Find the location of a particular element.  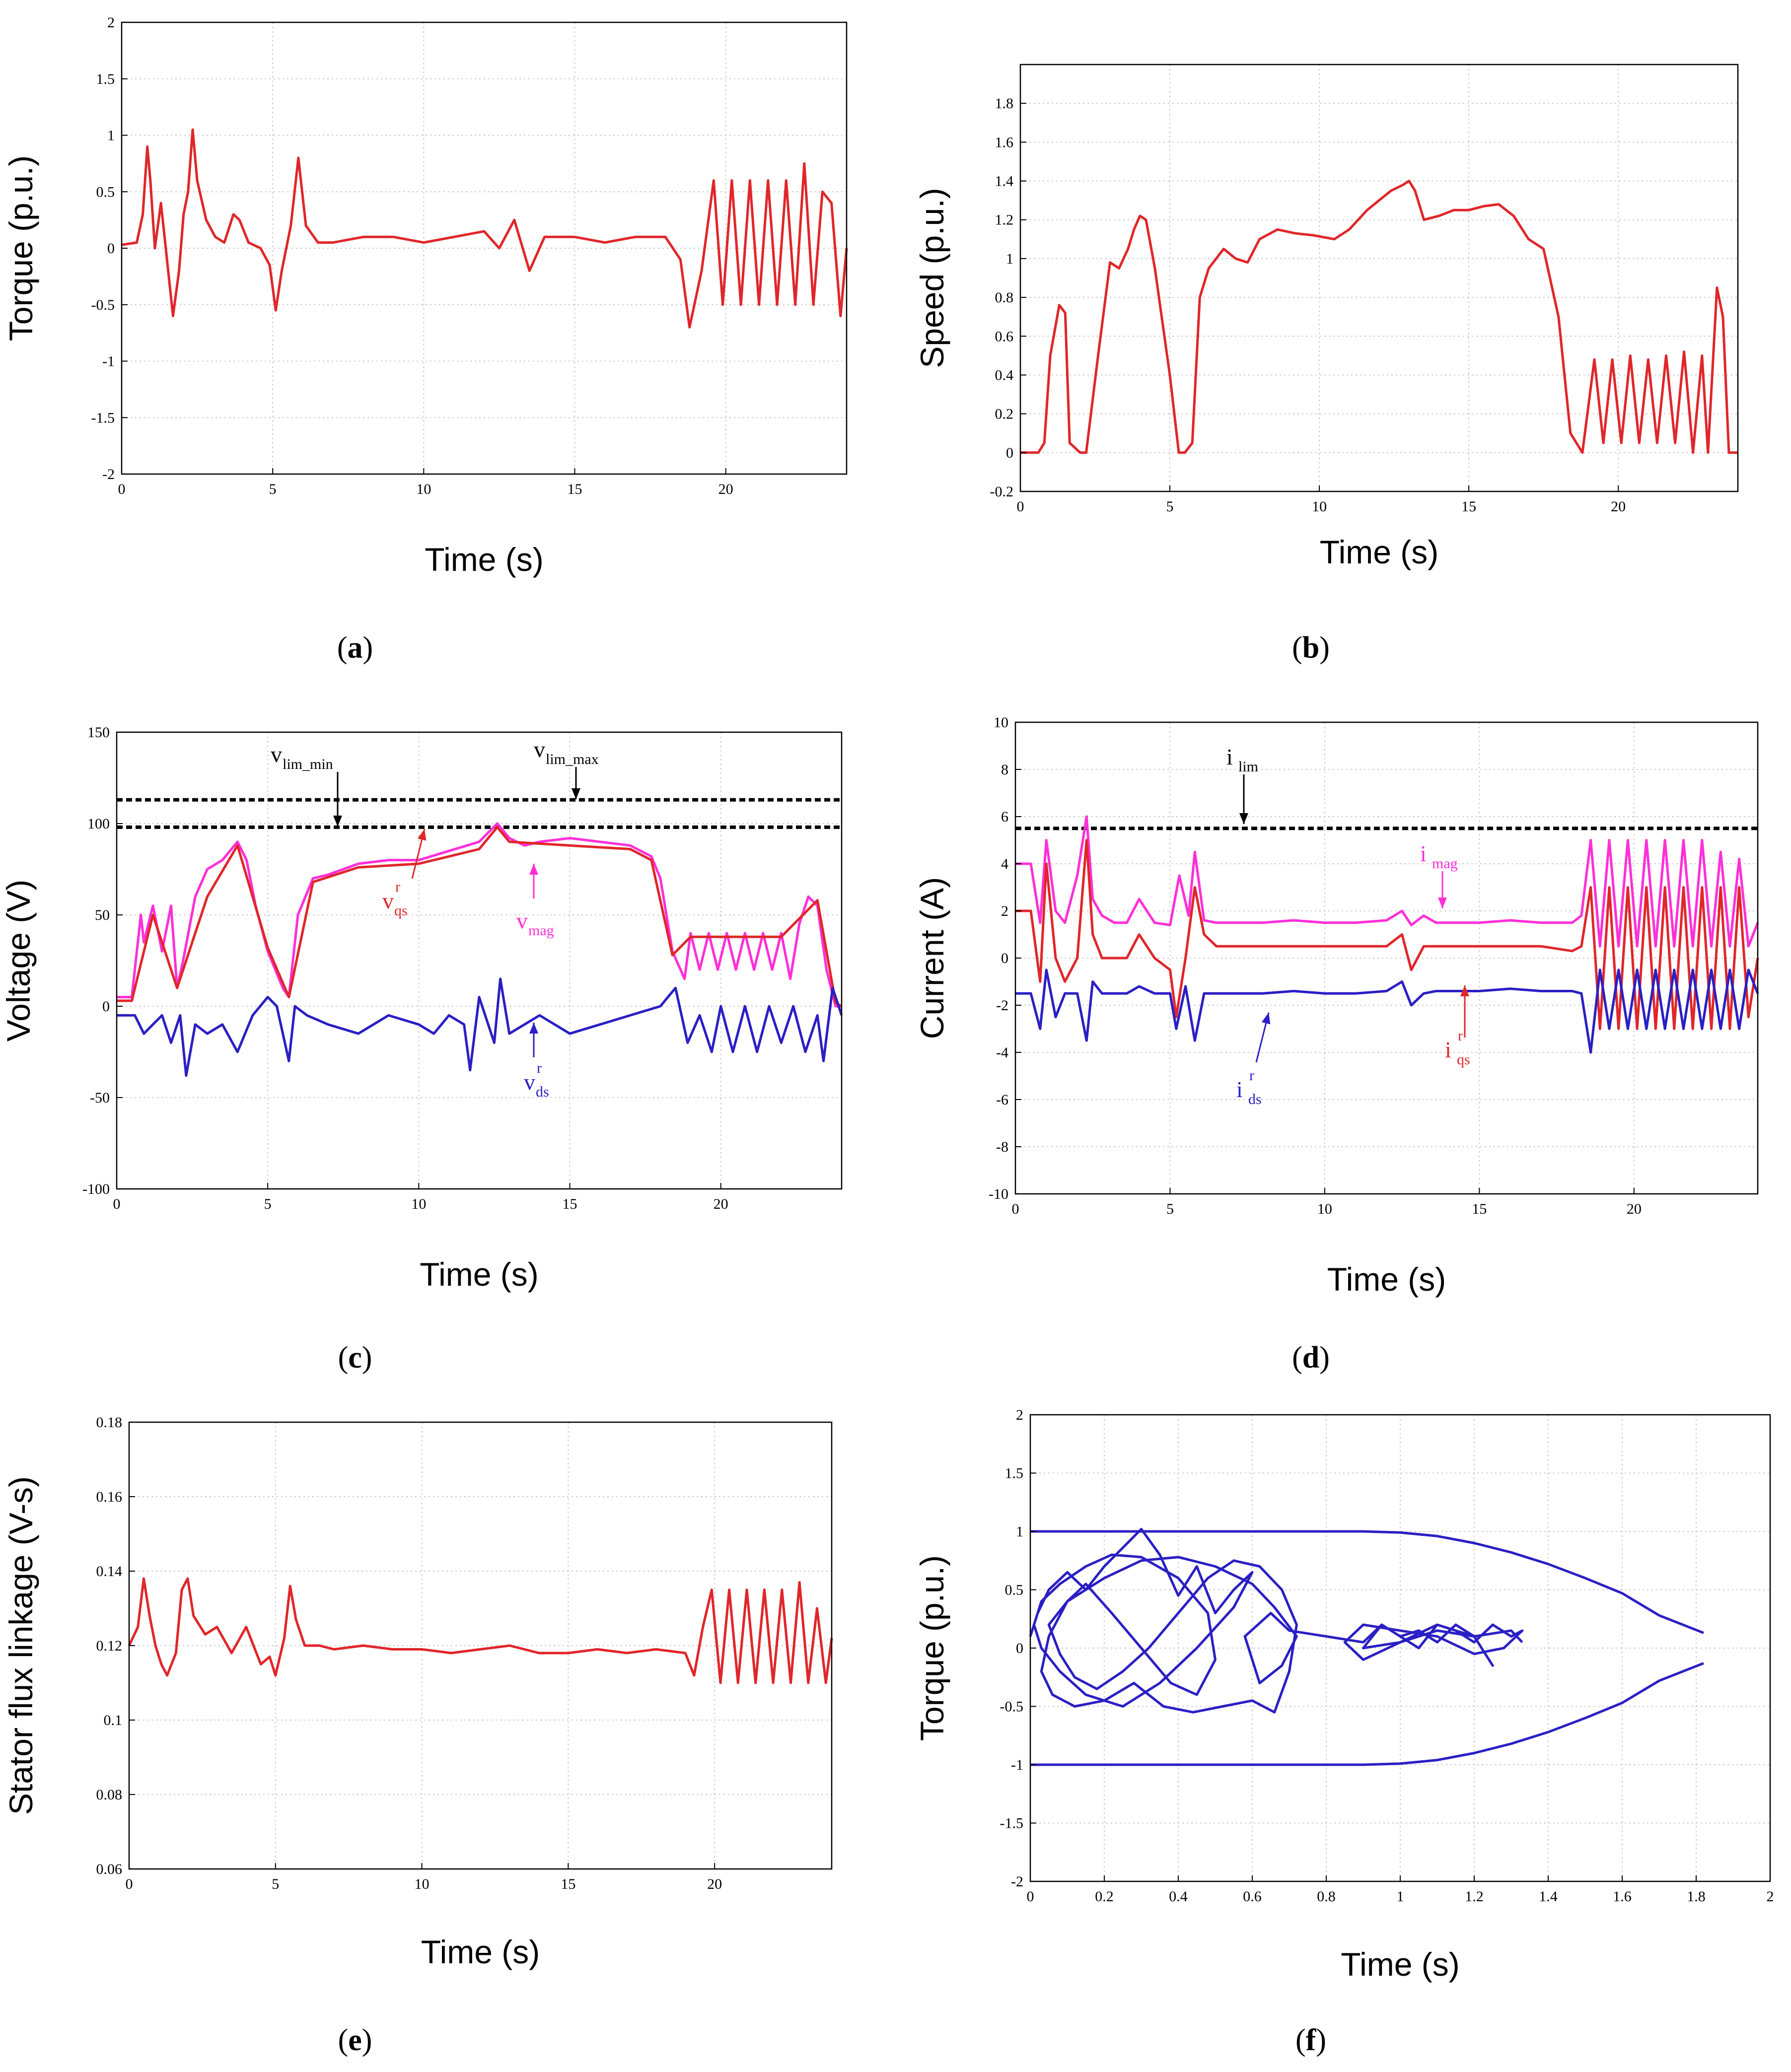

y-tick-label: -1.5 is located at coordinates (1012, 1823).